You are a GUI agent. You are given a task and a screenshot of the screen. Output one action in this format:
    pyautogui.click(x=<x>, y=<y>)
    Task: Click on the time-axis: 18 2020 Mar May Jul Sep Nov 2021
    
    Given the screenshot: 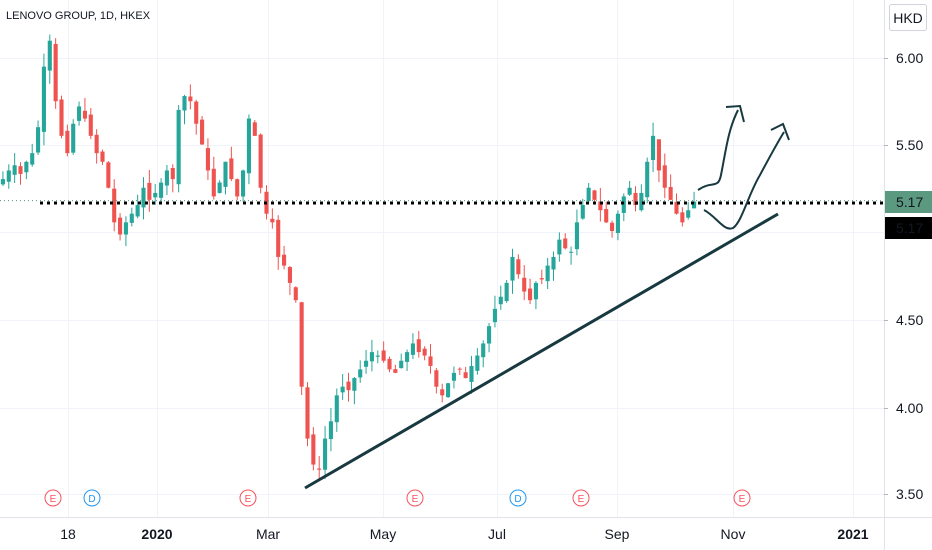 What is the action you would take?
    pyautogui.click(x=464, y=534)
    